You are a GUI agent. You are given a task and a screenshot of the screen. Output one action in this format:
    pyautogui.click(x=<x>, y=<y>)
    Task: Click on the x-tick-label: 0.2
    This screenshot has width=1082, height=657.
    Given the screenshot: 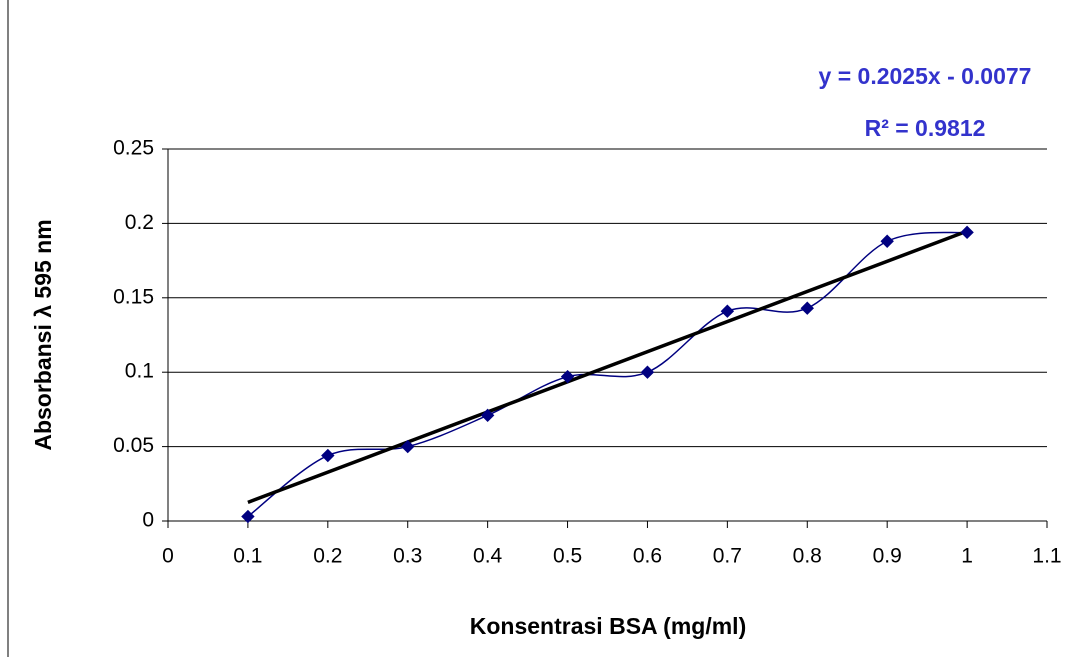 What is the action you would take?
    pyautogui.click(x=327, y=556)
    